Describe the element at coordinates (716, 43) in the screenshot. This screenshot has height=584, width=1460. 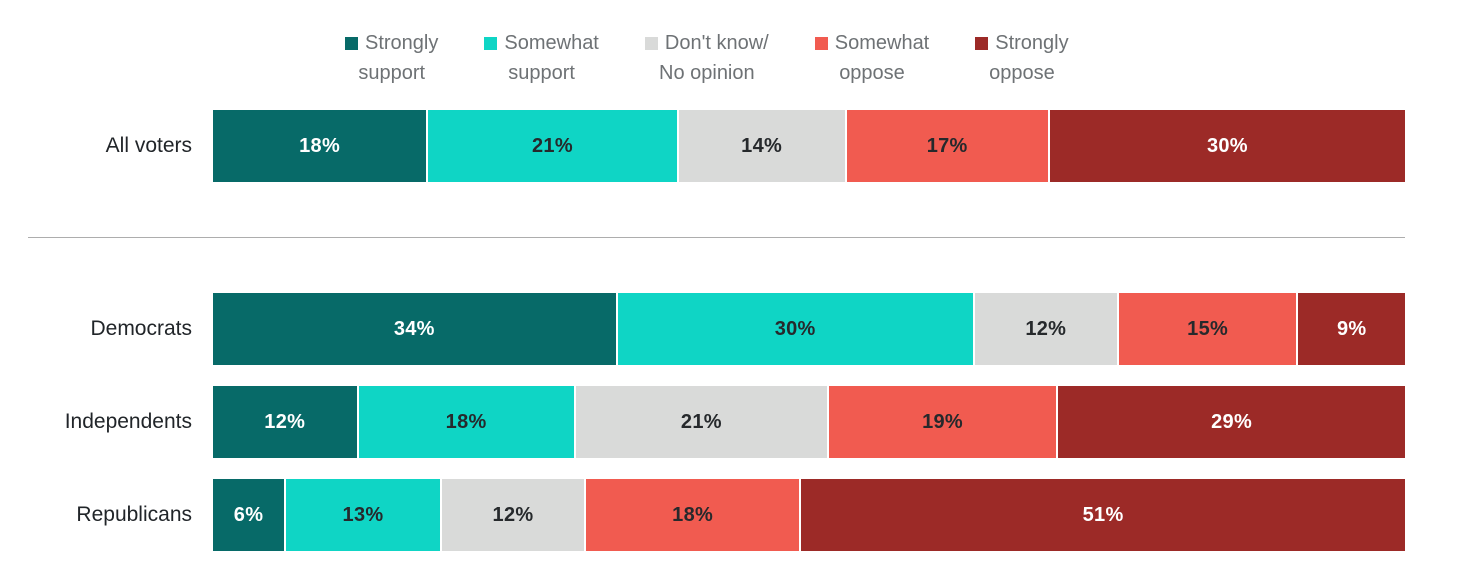
I see `legend-label: Don't know/` at that location.